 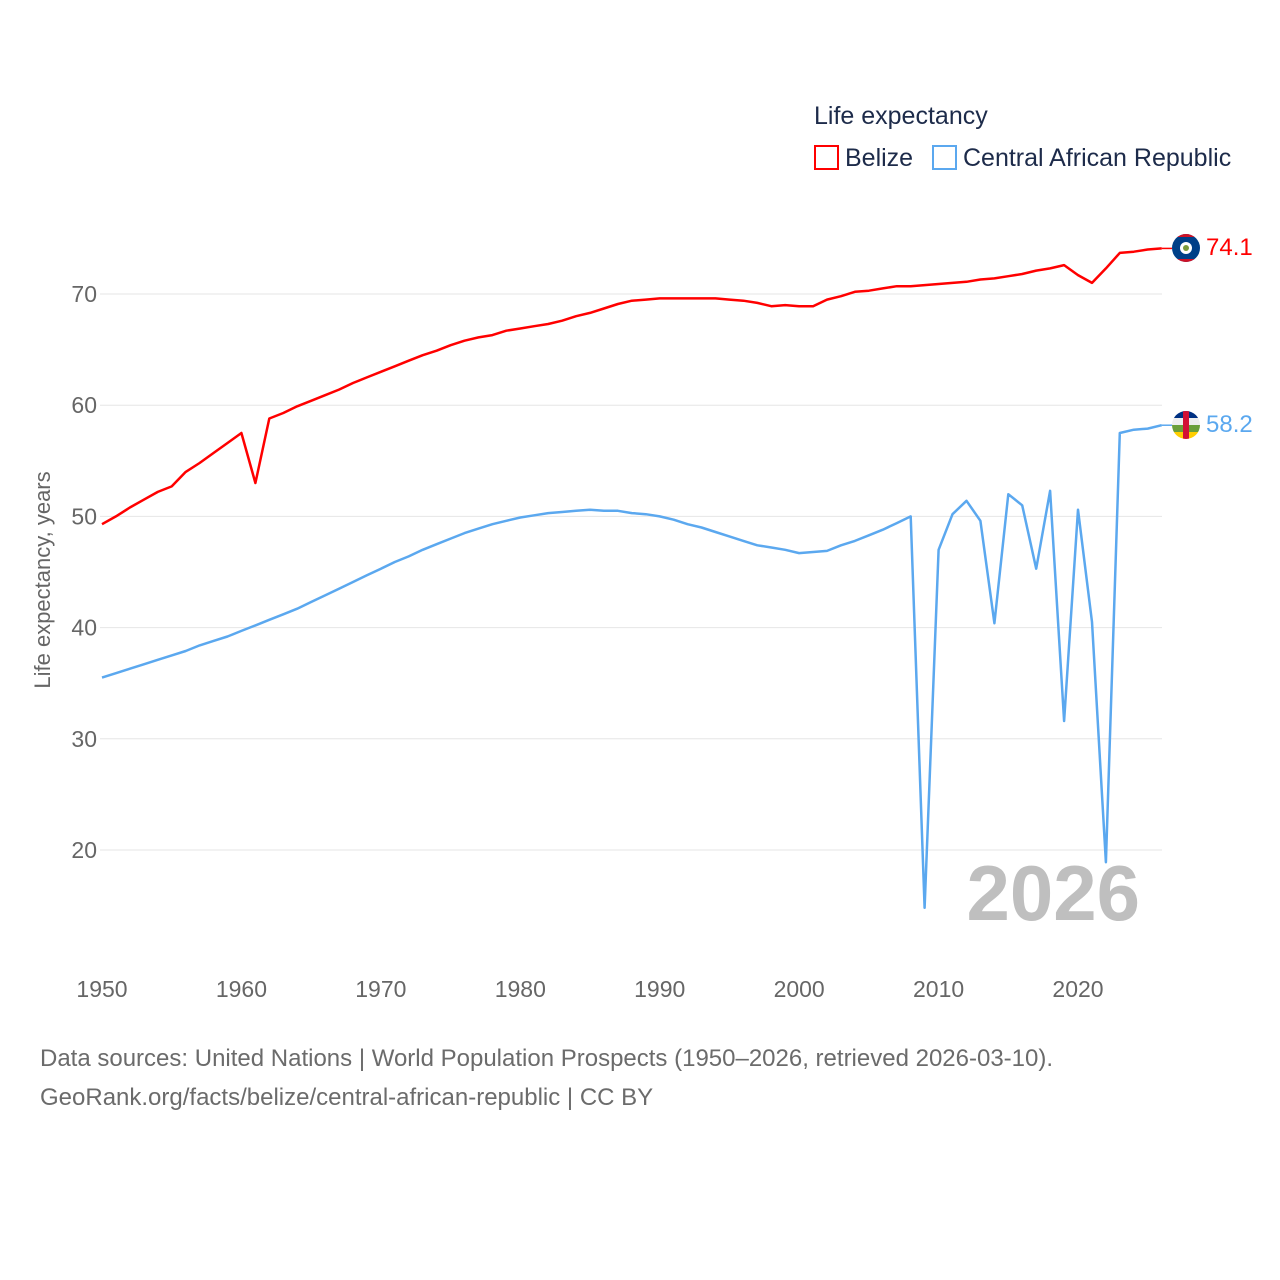 I want to click on x-tick-label: 1970, so click(x=380, y=989).